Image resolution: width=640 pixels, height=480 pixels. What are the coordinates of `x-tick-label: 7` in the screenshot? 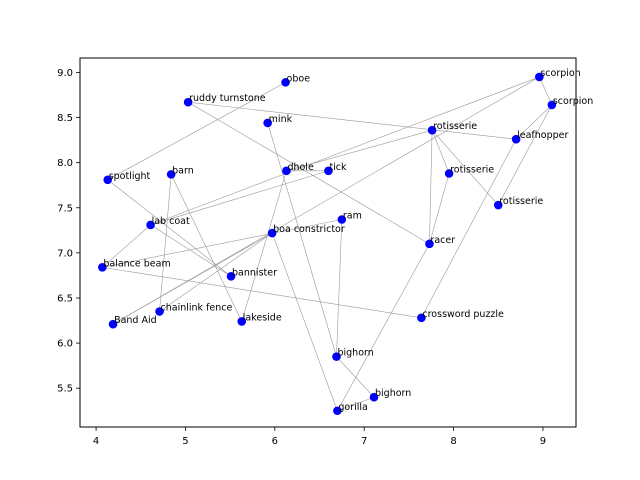 It's located at (364, 441).